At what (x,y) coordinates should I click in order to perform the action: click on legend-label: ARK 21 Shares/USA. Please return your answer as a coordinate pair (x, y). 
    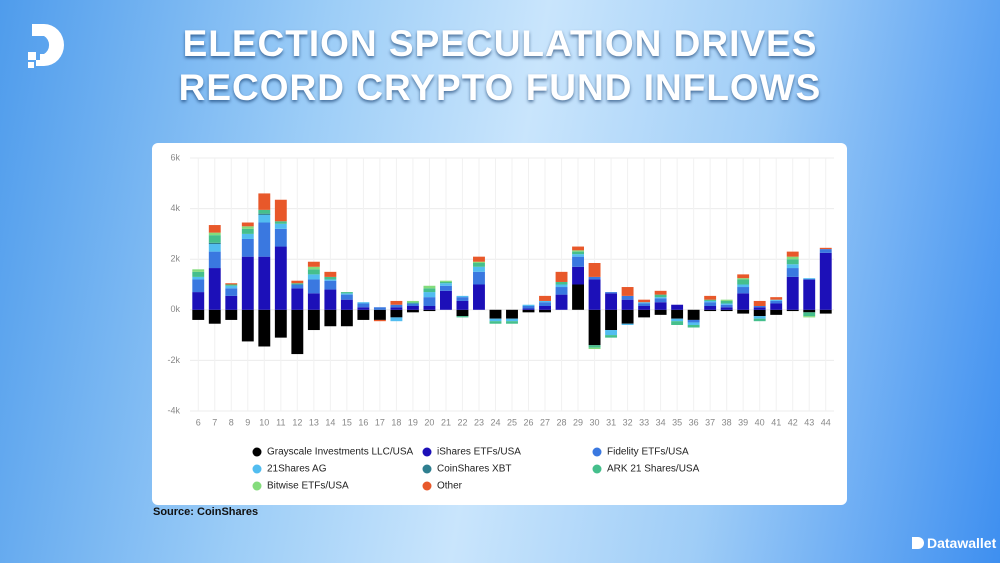
    Looking at the image, I should click on (653, 469).